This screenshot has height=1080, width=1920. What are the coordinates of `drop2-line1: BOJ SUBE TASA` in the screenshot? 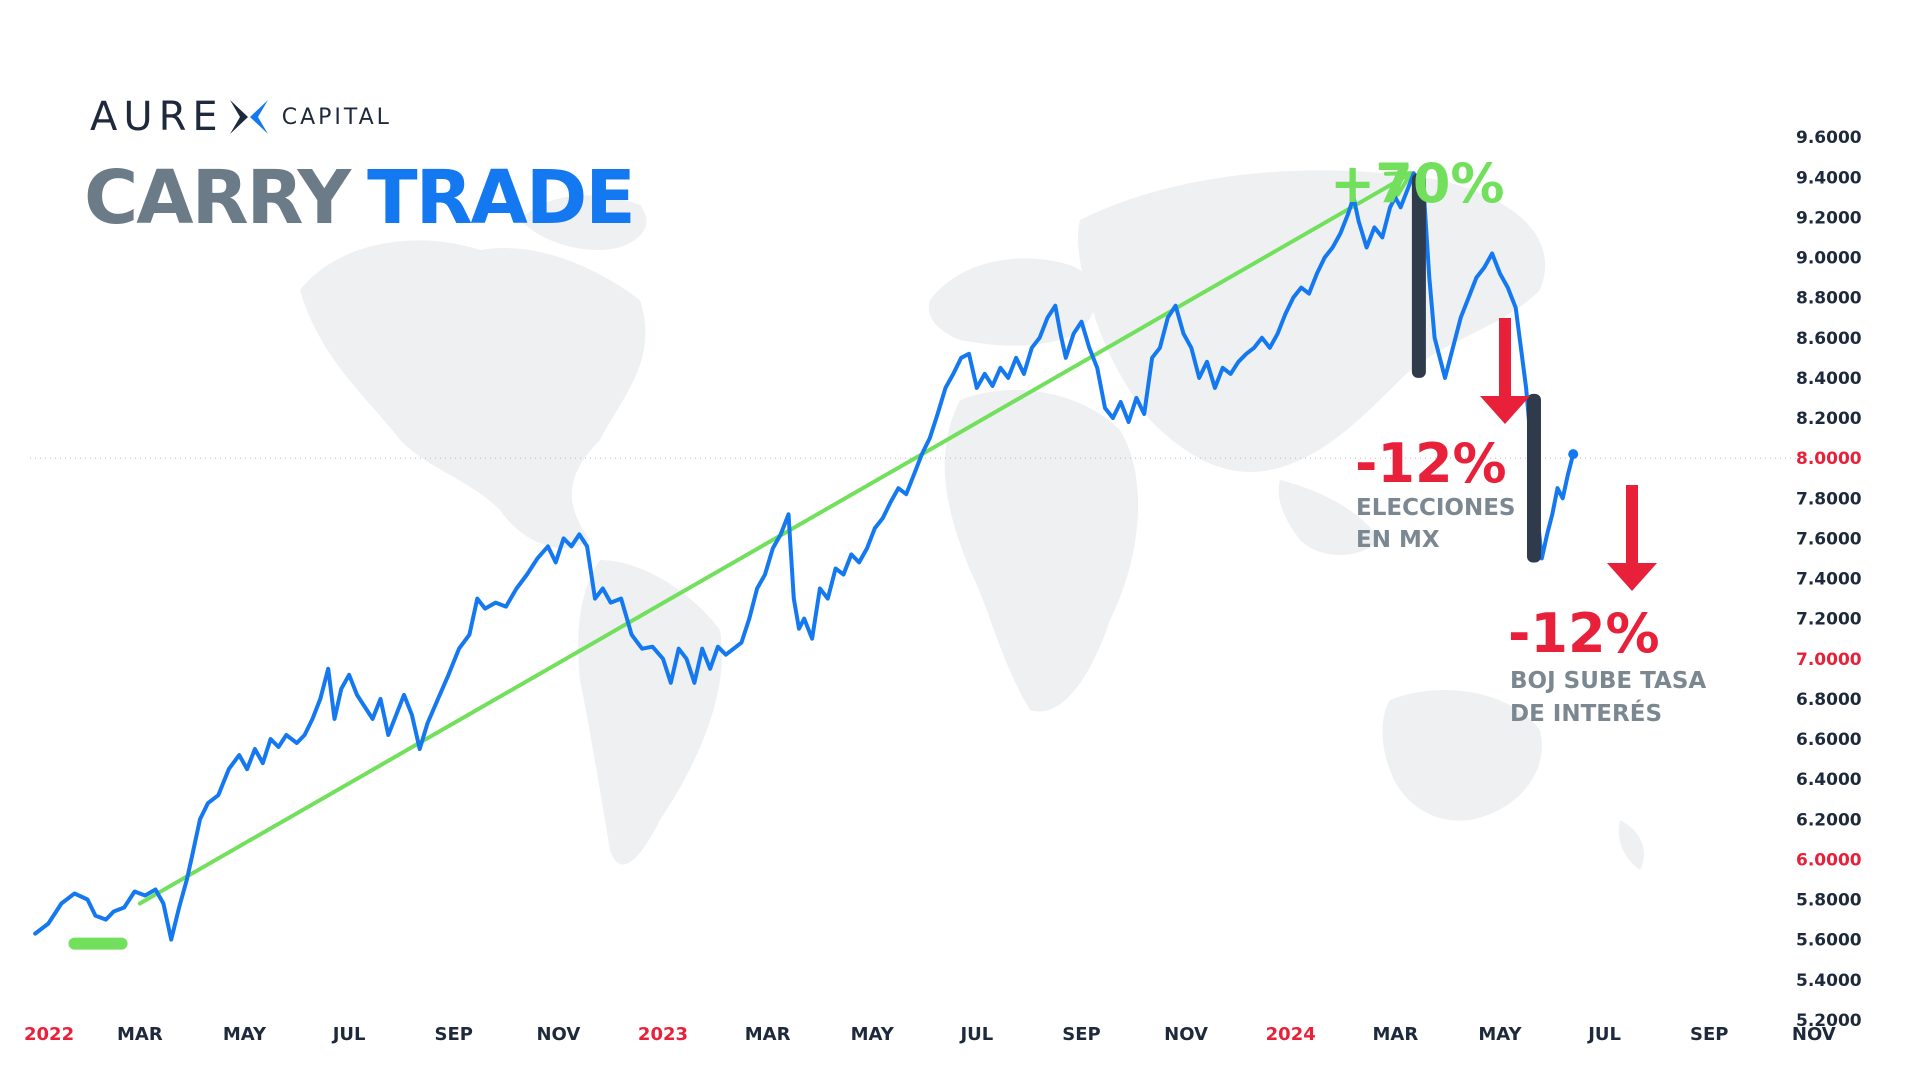 It's located at (1608, 681).